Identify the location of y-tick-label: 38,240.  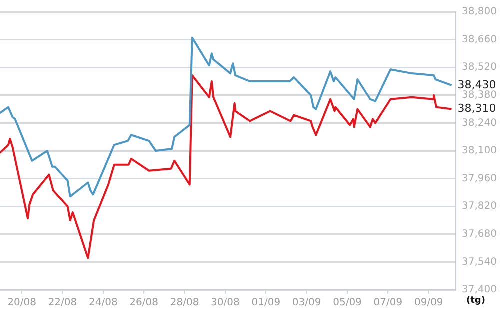
(479, 123).